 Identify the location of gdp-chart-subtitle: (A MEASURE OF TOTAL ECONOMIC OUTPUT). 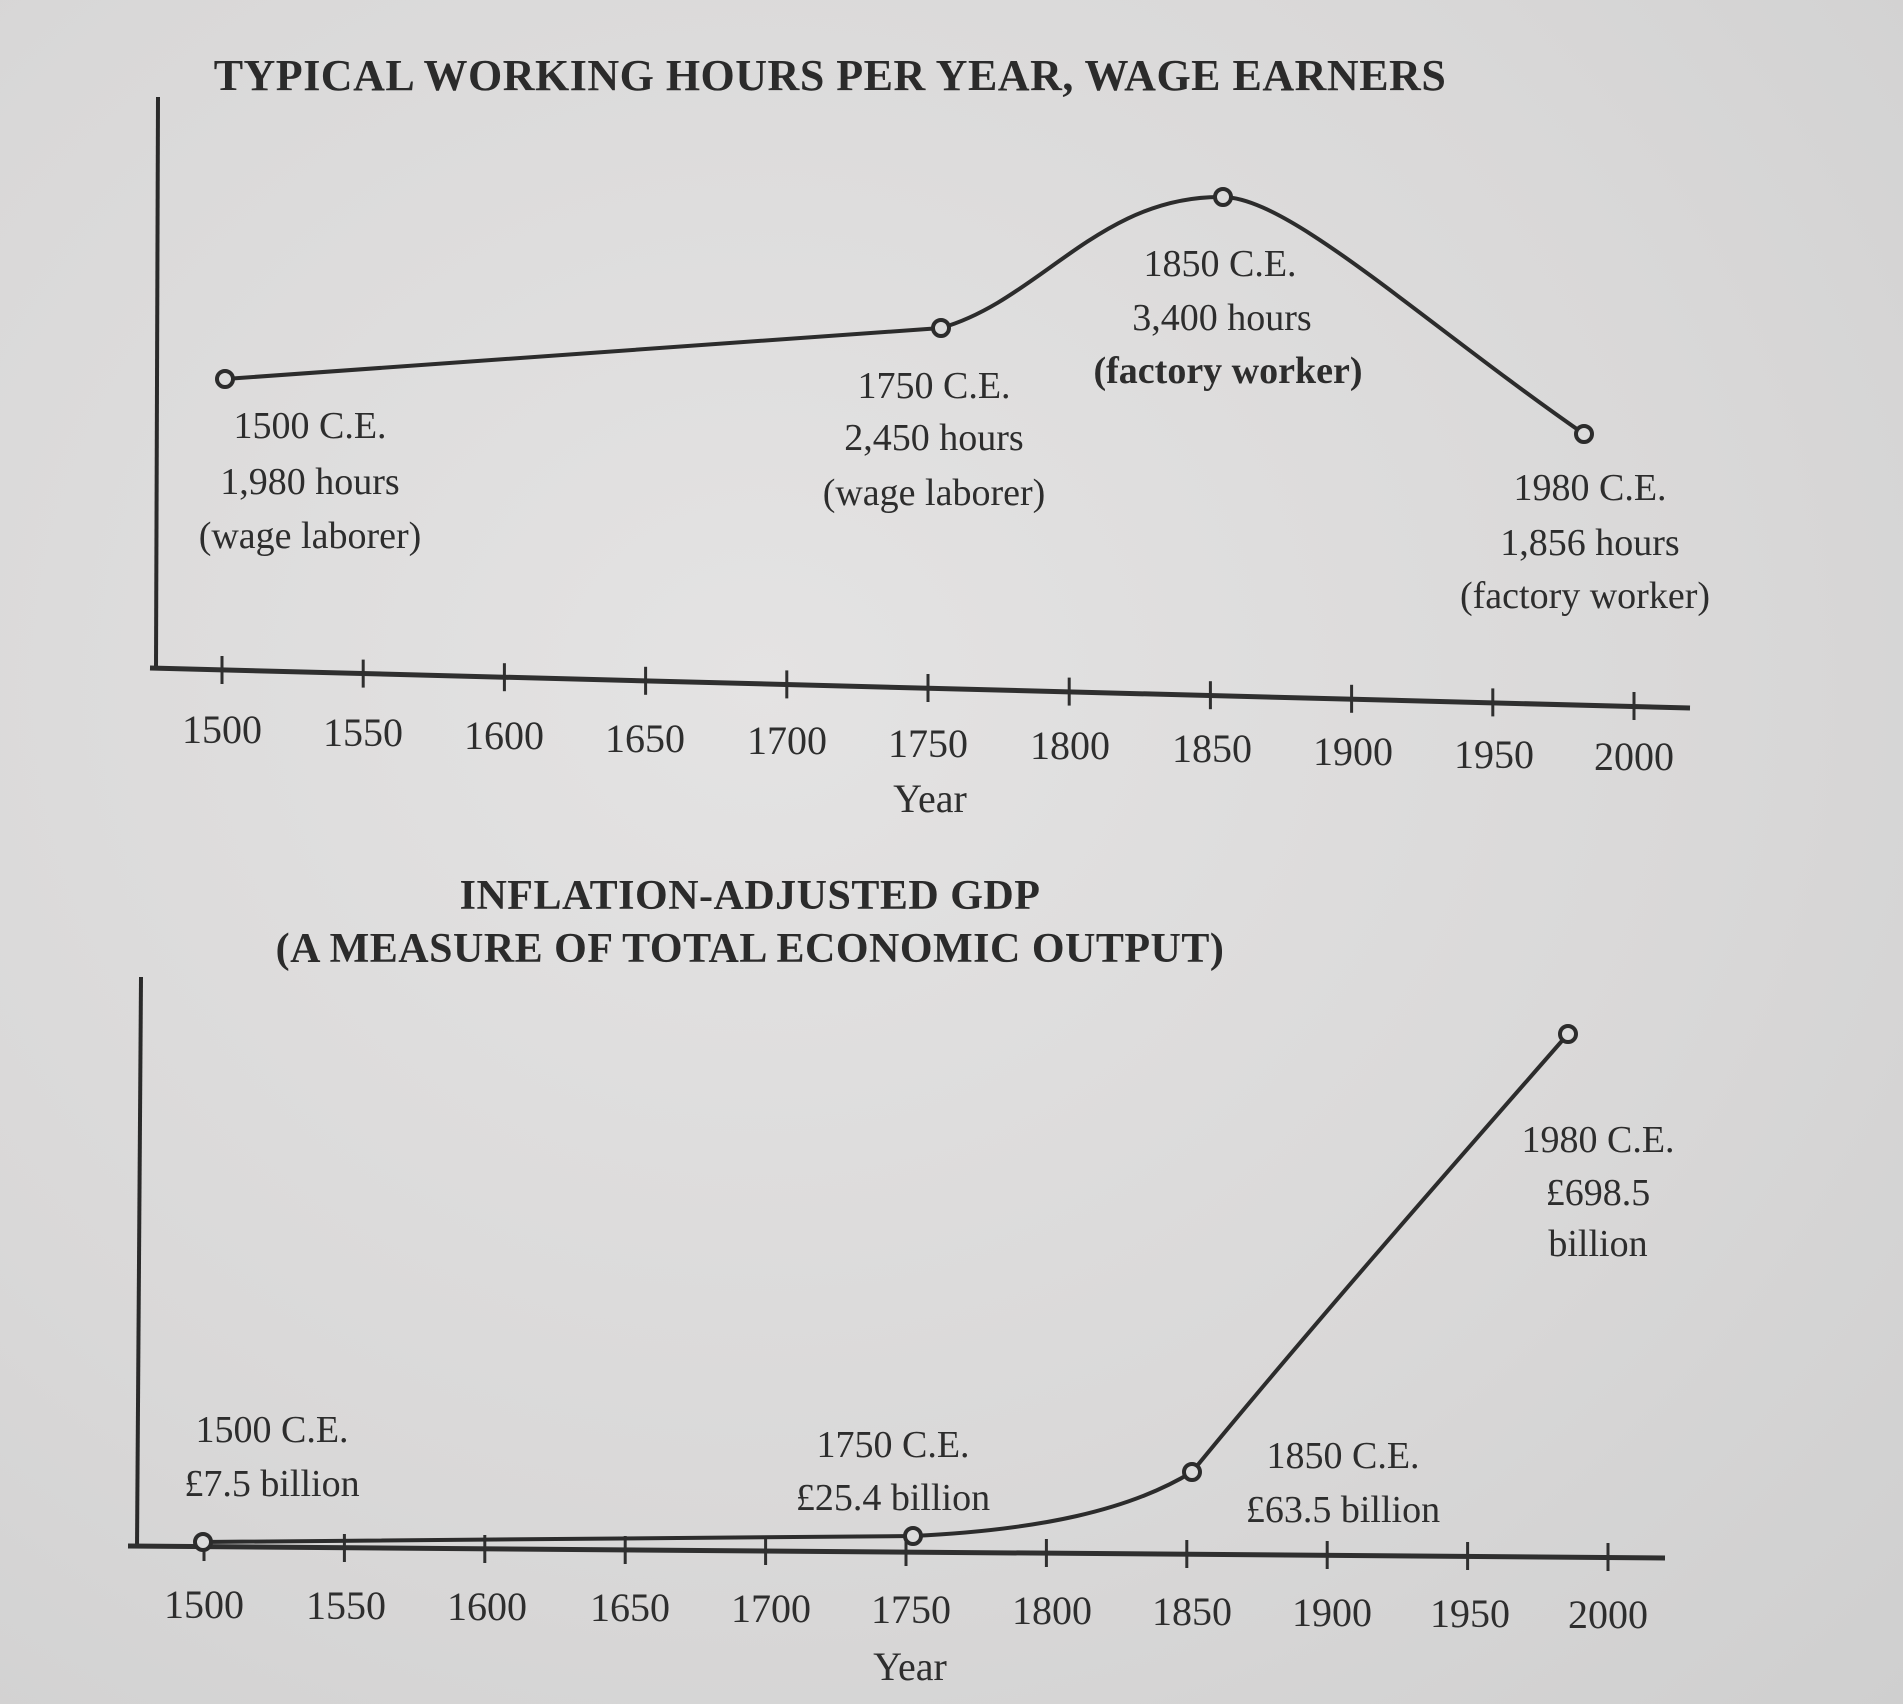
(750, 949).